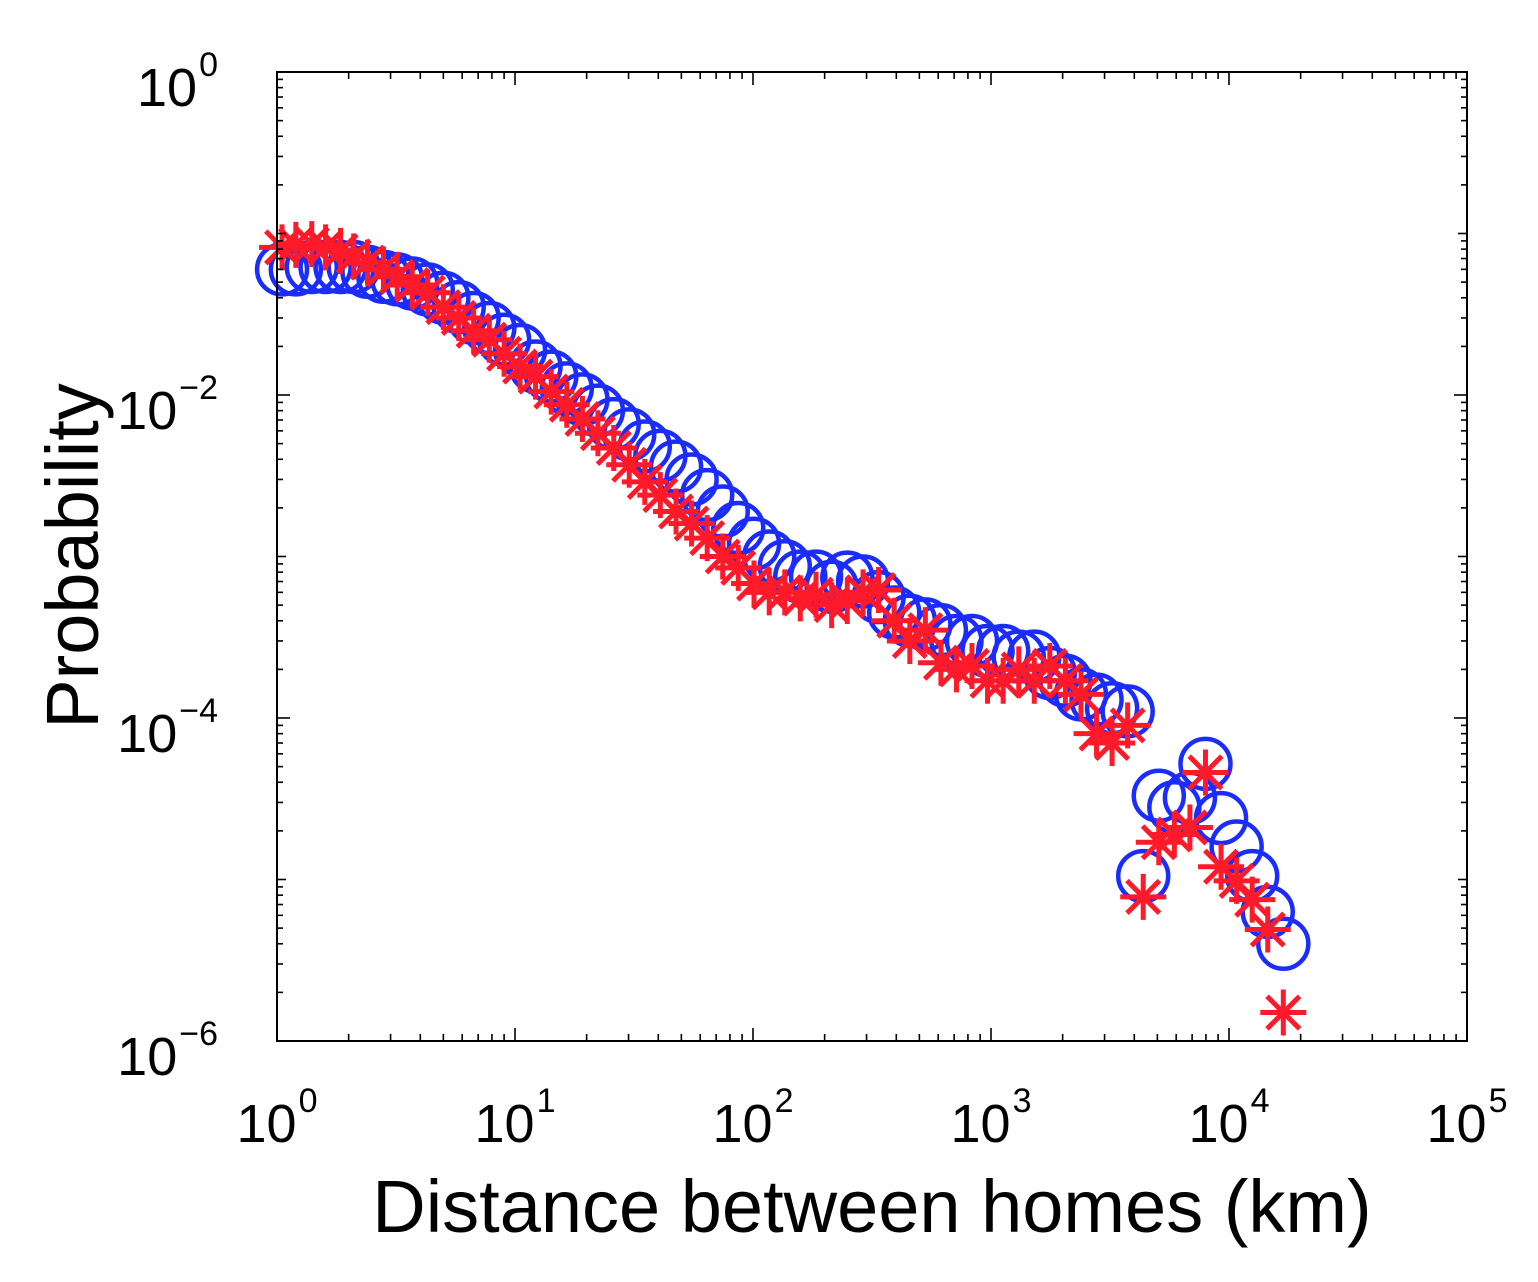  Describe the element at coordinates (871, 1206) in the screenshot. I see `x-axis-label: Distance between homes (km)` at that location.